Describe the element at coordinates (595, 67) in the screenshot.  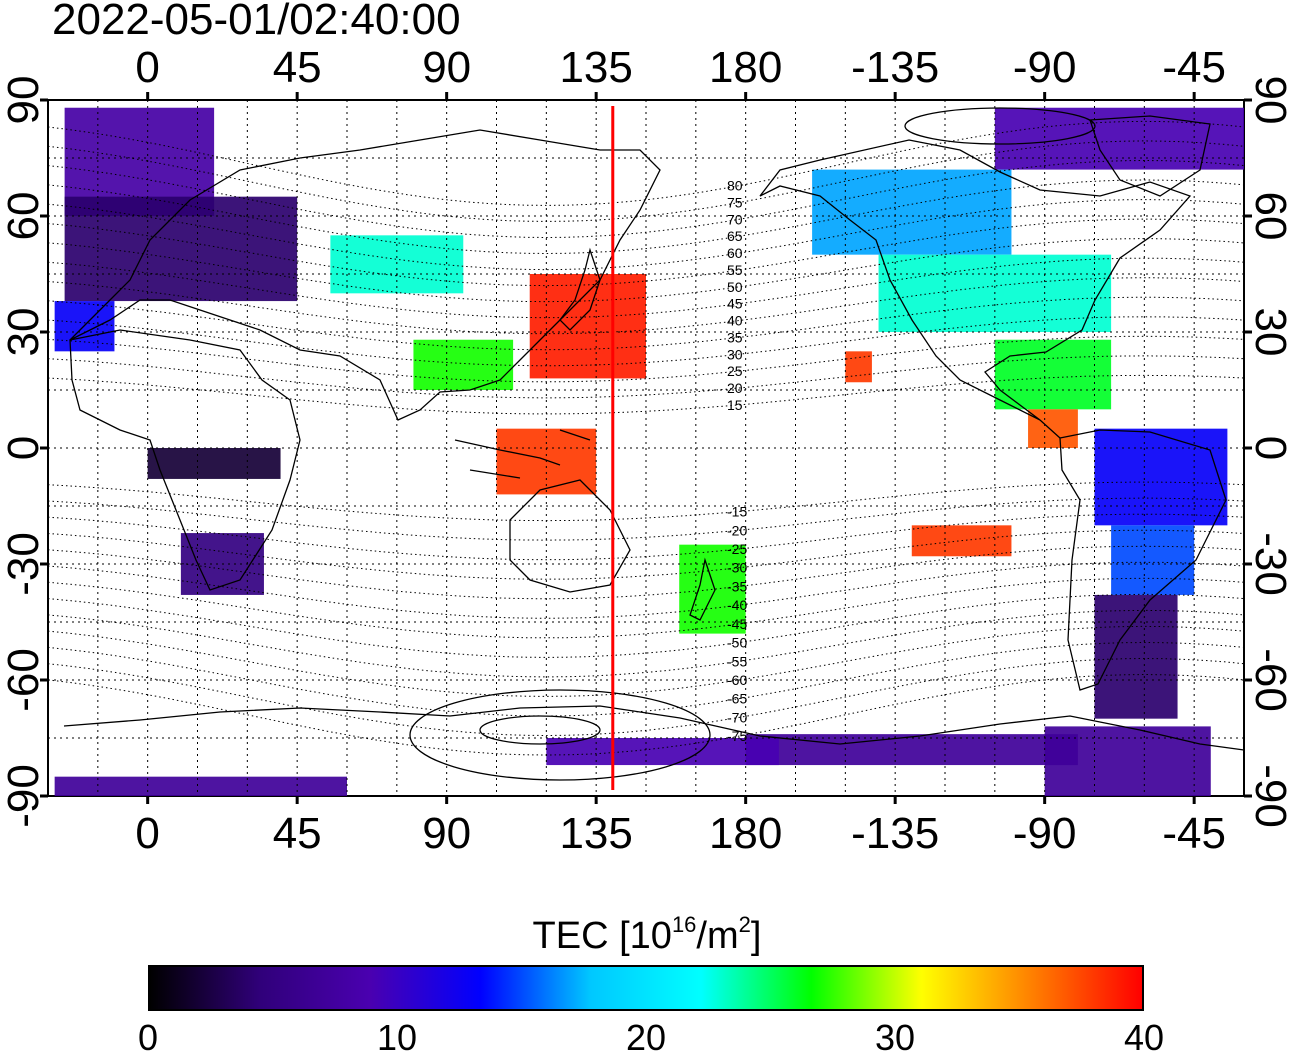
I see `top-longitude-label: 135` at that location.